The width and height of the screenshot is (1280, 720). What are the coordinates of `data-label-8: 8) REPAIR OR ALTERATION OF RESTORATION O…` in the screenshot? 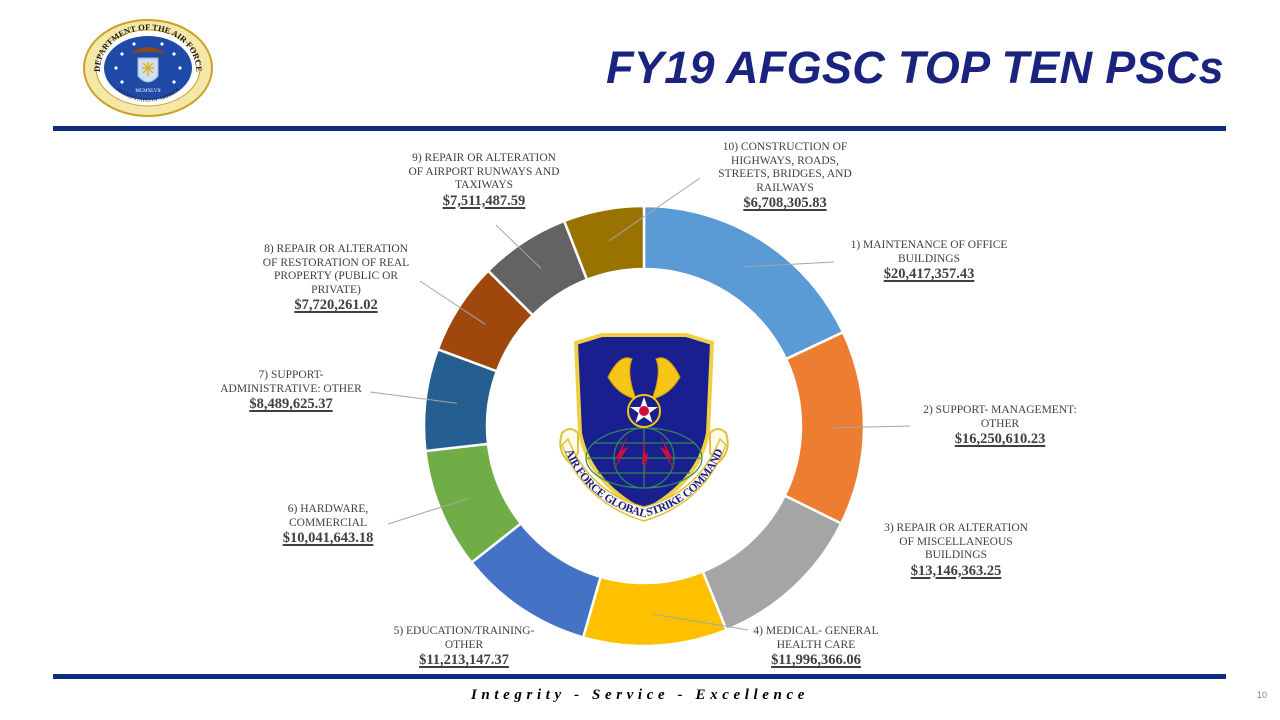 It's located at (336, 278).